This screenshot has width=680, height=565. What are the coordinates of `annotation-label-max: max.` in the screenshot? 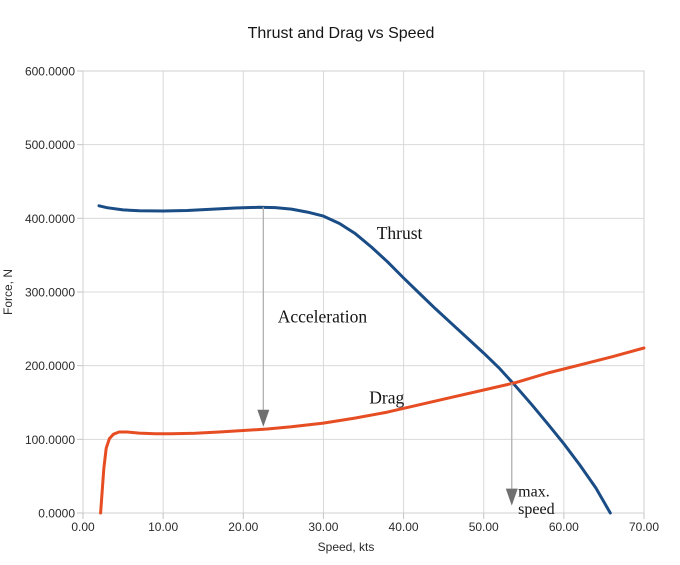 It's located at (534, 492).